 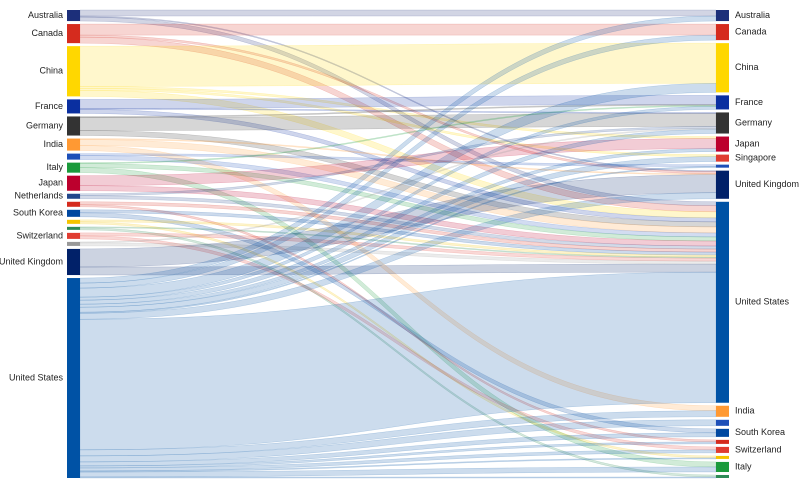 What do you see at coordinates (38, 196) in the screenshot?
I see `node-label: Netherlands` at bounding box center [38, 196].